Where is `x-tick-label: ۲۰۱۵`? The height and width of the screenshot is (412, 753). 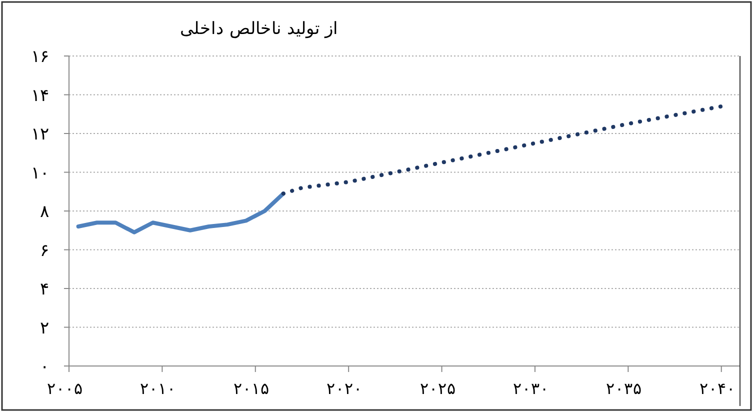 x-tick-label: ۲۰۱۵ is located at coordinates (251, 388).